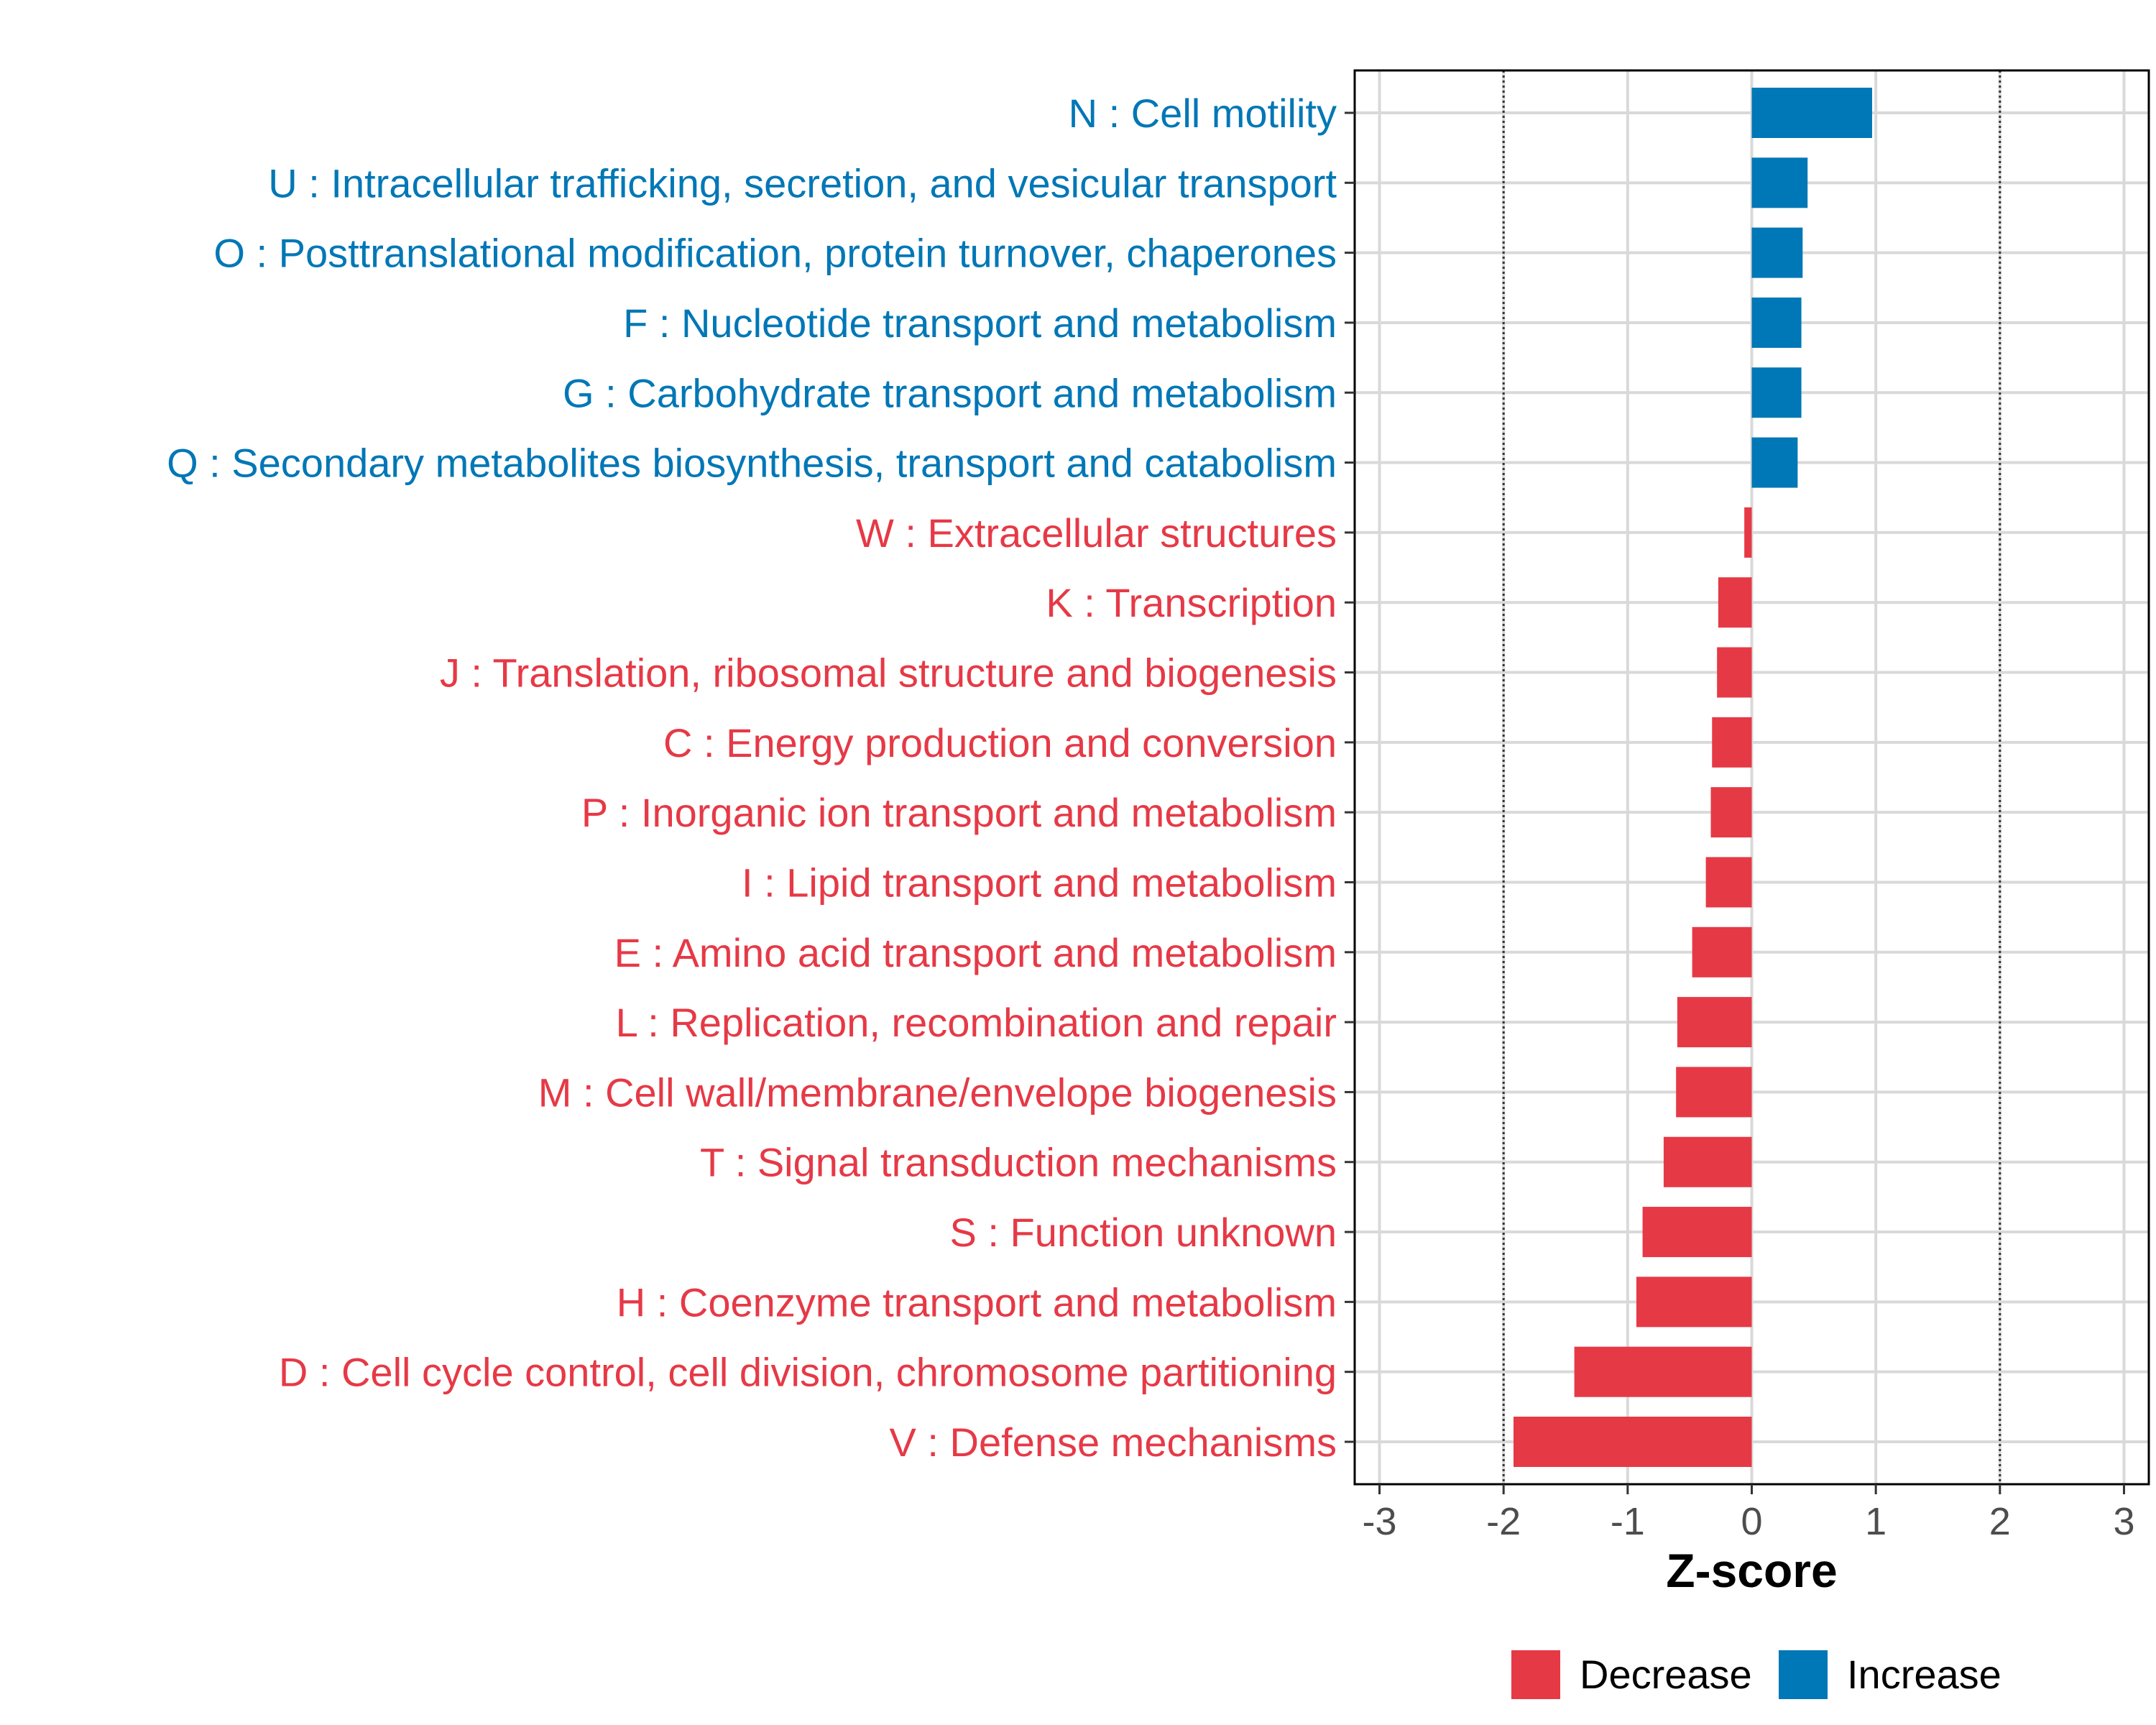 The width and height of the screenshot is (2156, 1725). I want to click on category-label-17: H : Coenzyme transport and metabolism, so click(977, 1302).